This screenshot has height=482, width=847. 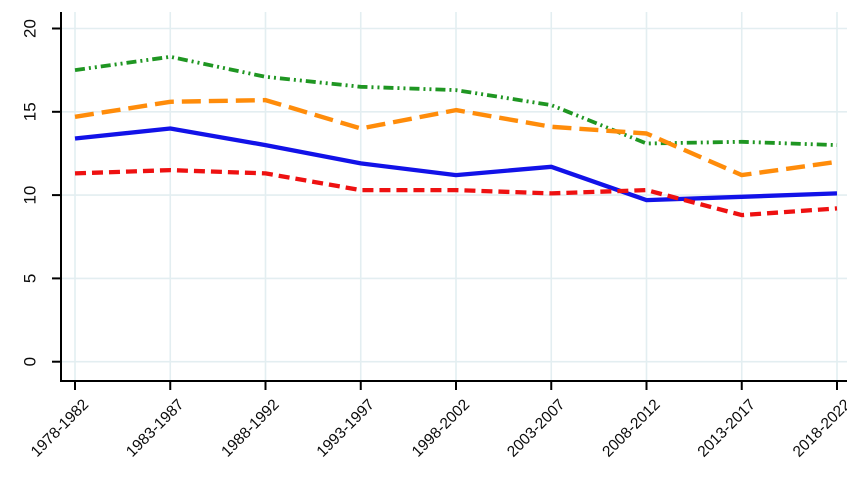 I want to click on y-tick-label: 15, so click(x=30, y=111).